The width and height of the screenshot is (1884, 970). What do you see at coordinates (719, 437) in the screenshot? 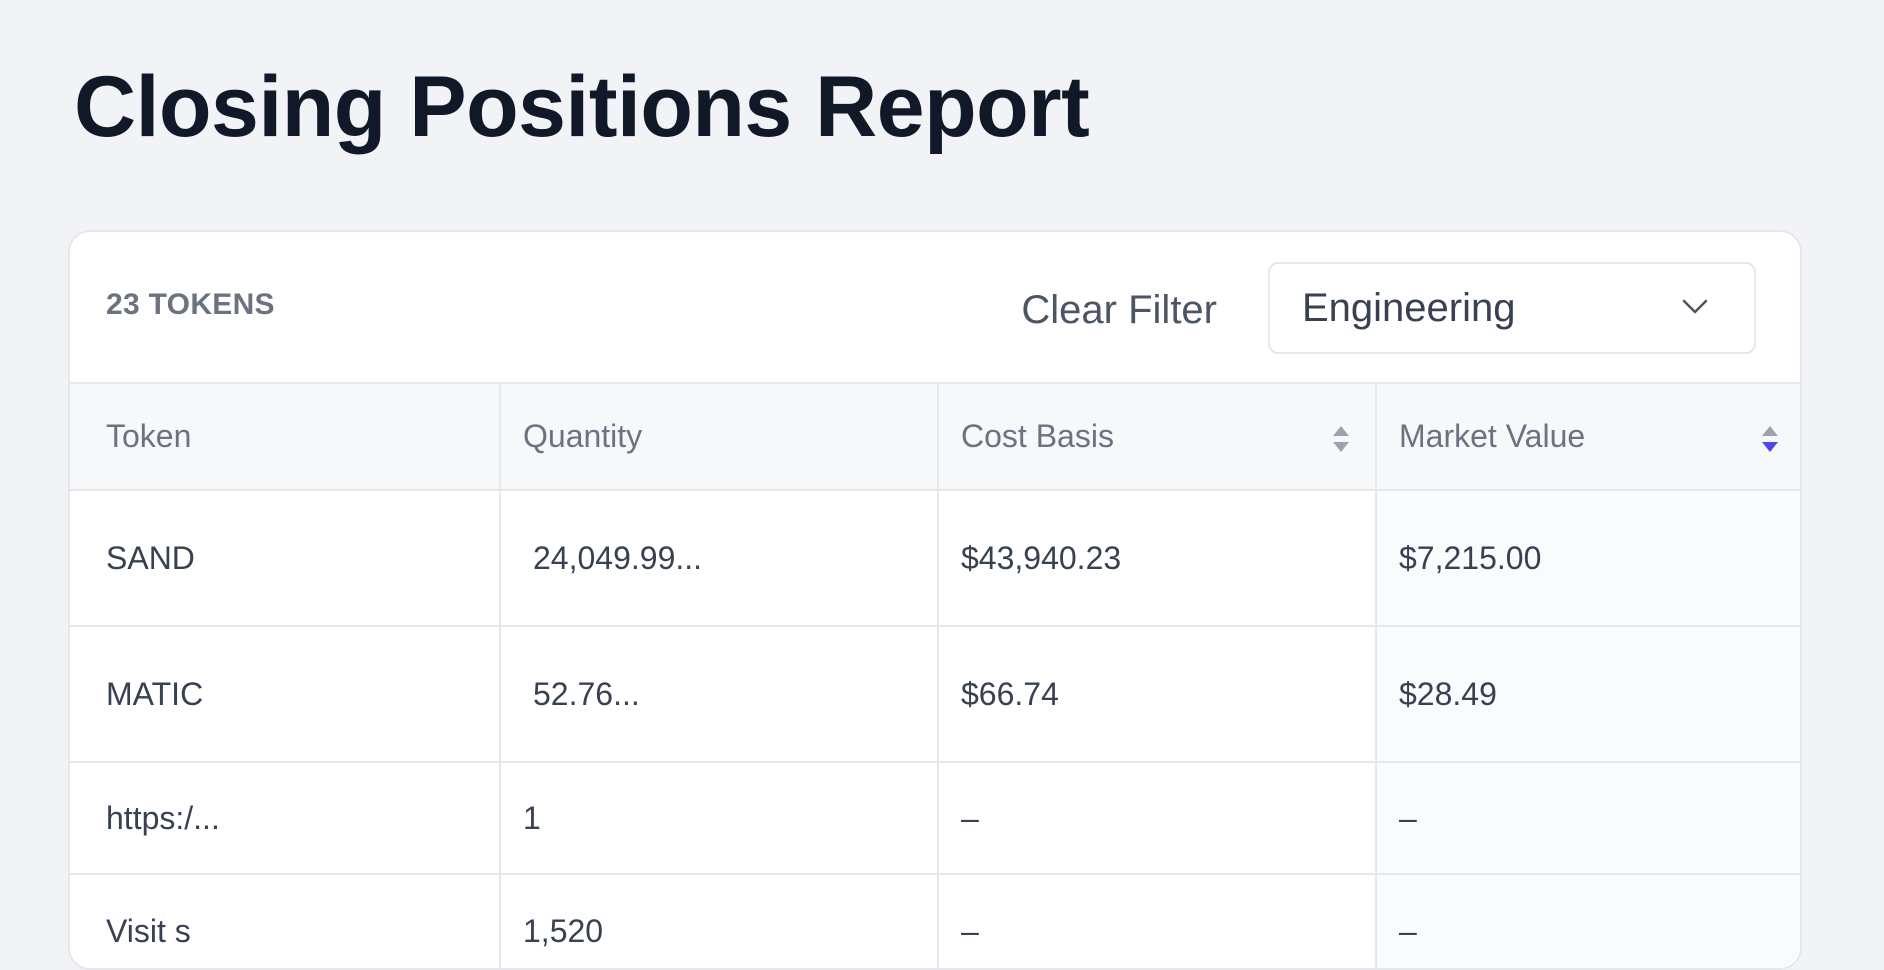
I see `column-header-quantity: Quantity` at bounding box center [719, 437].